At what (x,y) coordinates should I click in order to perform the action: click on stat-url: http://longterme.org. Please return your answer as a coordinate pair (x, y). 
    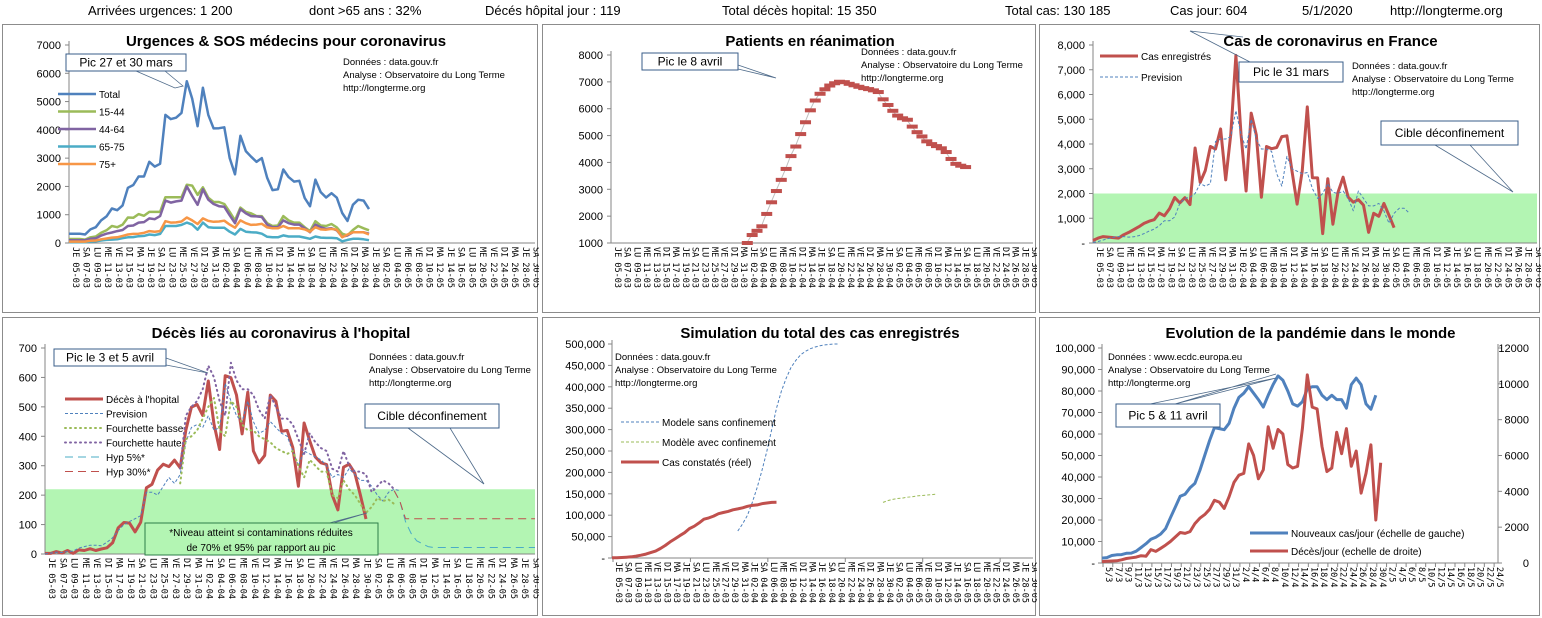
    Looking at the image, I should click on (1446, 10).